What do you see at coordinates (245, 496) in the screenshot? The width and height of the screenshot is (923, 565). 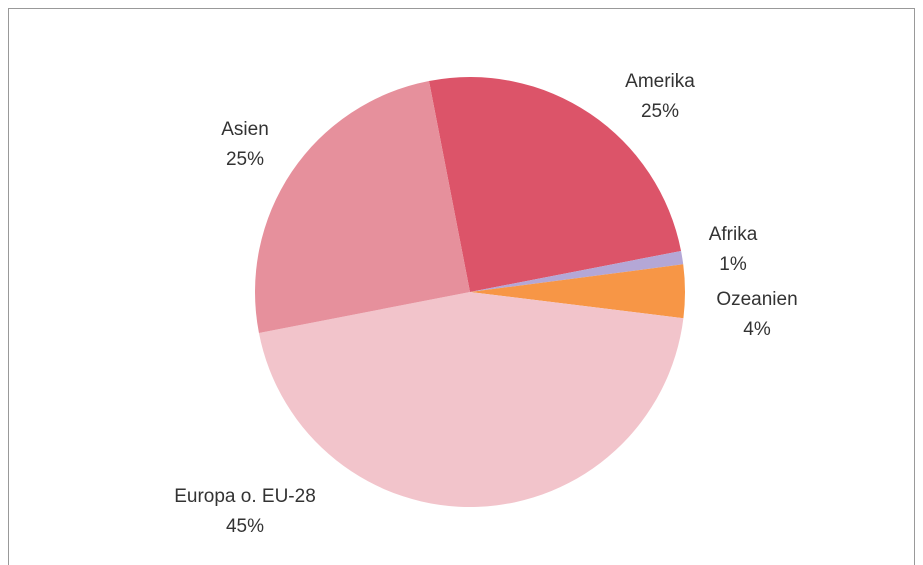 I see `slice-label: Europa o. EU-28` at bounding box center [245, 496].